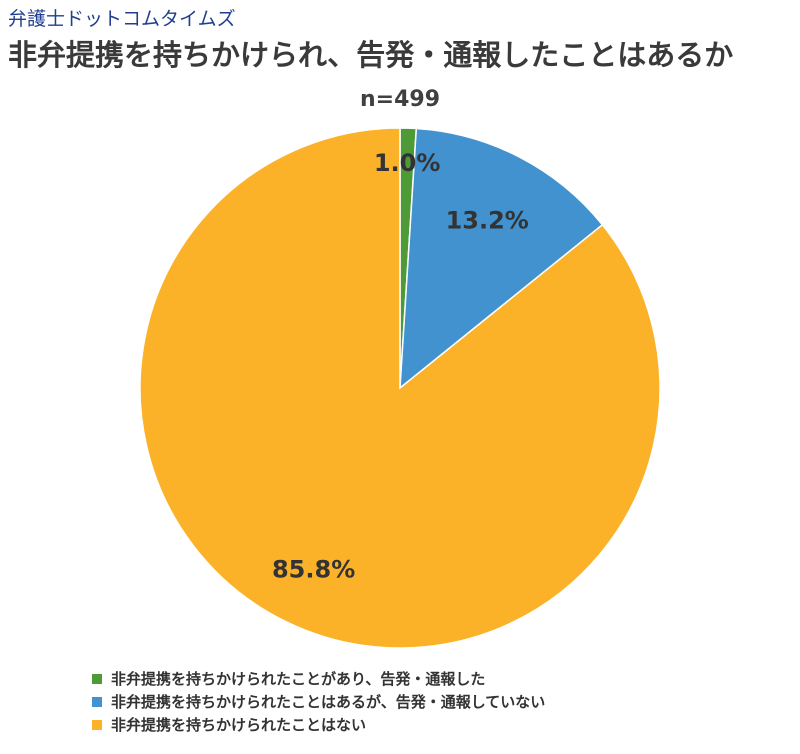 Image resolution: width=800 pixels, height=754 pixels. I want to click on slice-data-label: 85.8%, so click(313, 570).